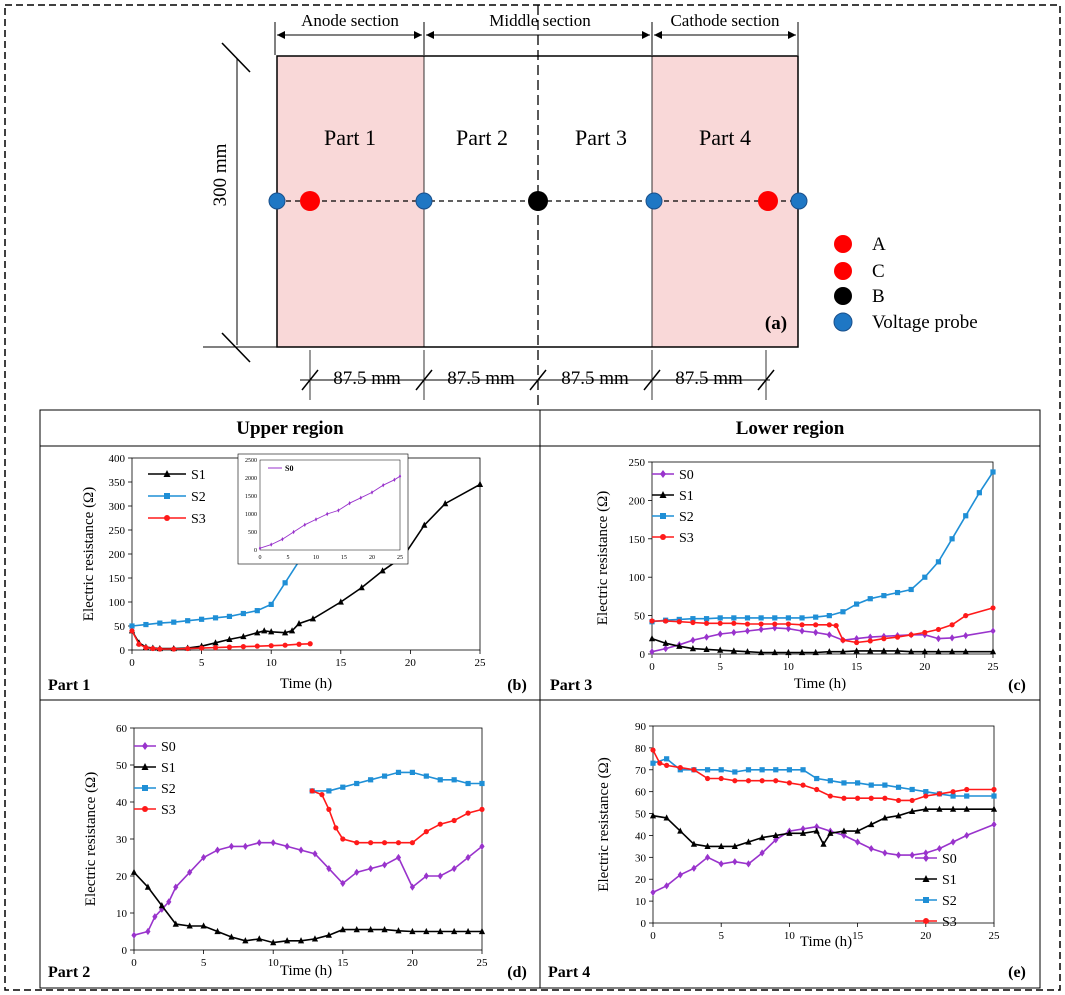 This screenshot has width=1065, height=995. Describe the element at coordinates (994, 667) in the screenshot. I see `x-tick-label: 25` at that location.